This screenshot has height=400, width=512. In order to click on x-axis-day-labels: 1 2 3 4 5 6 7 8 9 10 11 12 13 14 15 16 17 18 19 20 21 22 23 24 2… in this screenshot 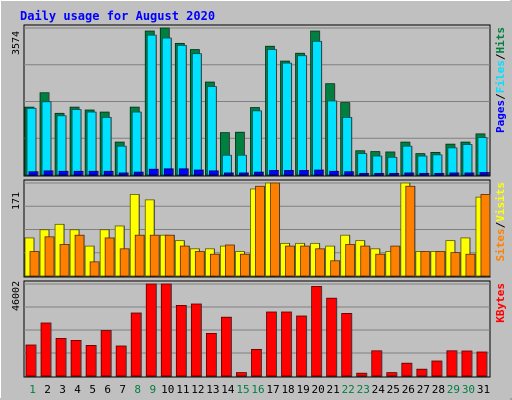, I will do `click(259, 389)`.